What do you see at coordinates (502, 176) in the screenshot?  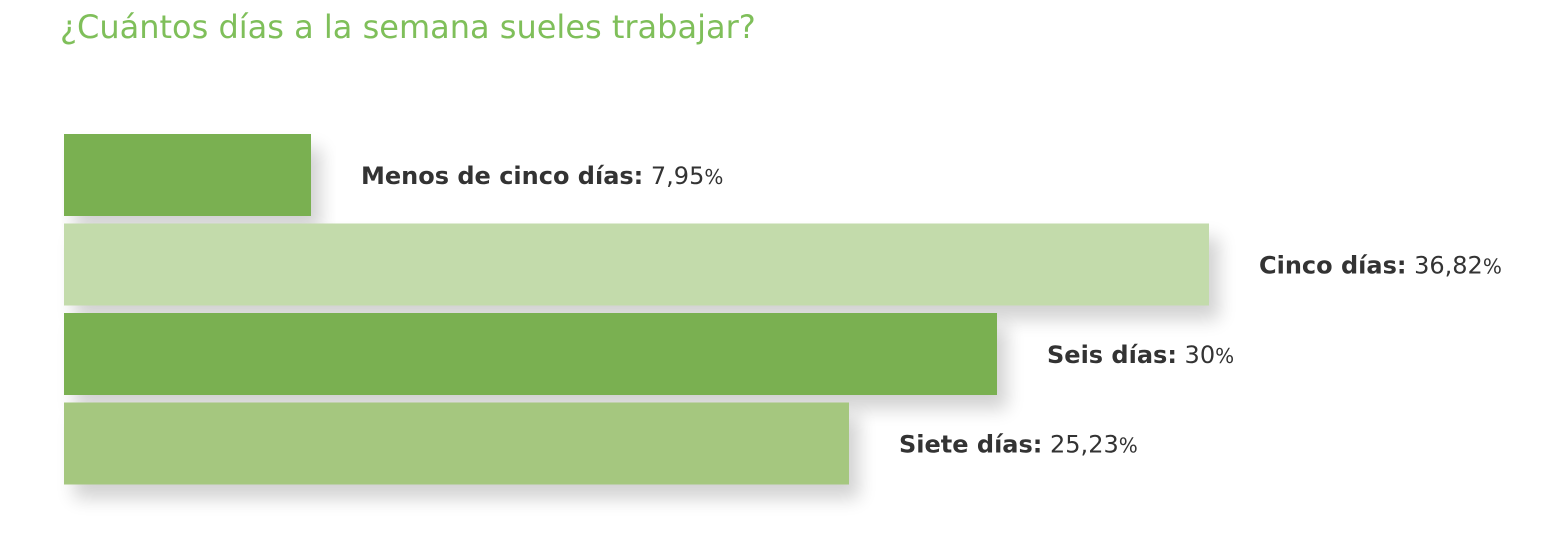 I see `category-label: Menos de cinco días:` at bounding box center [502, 176].